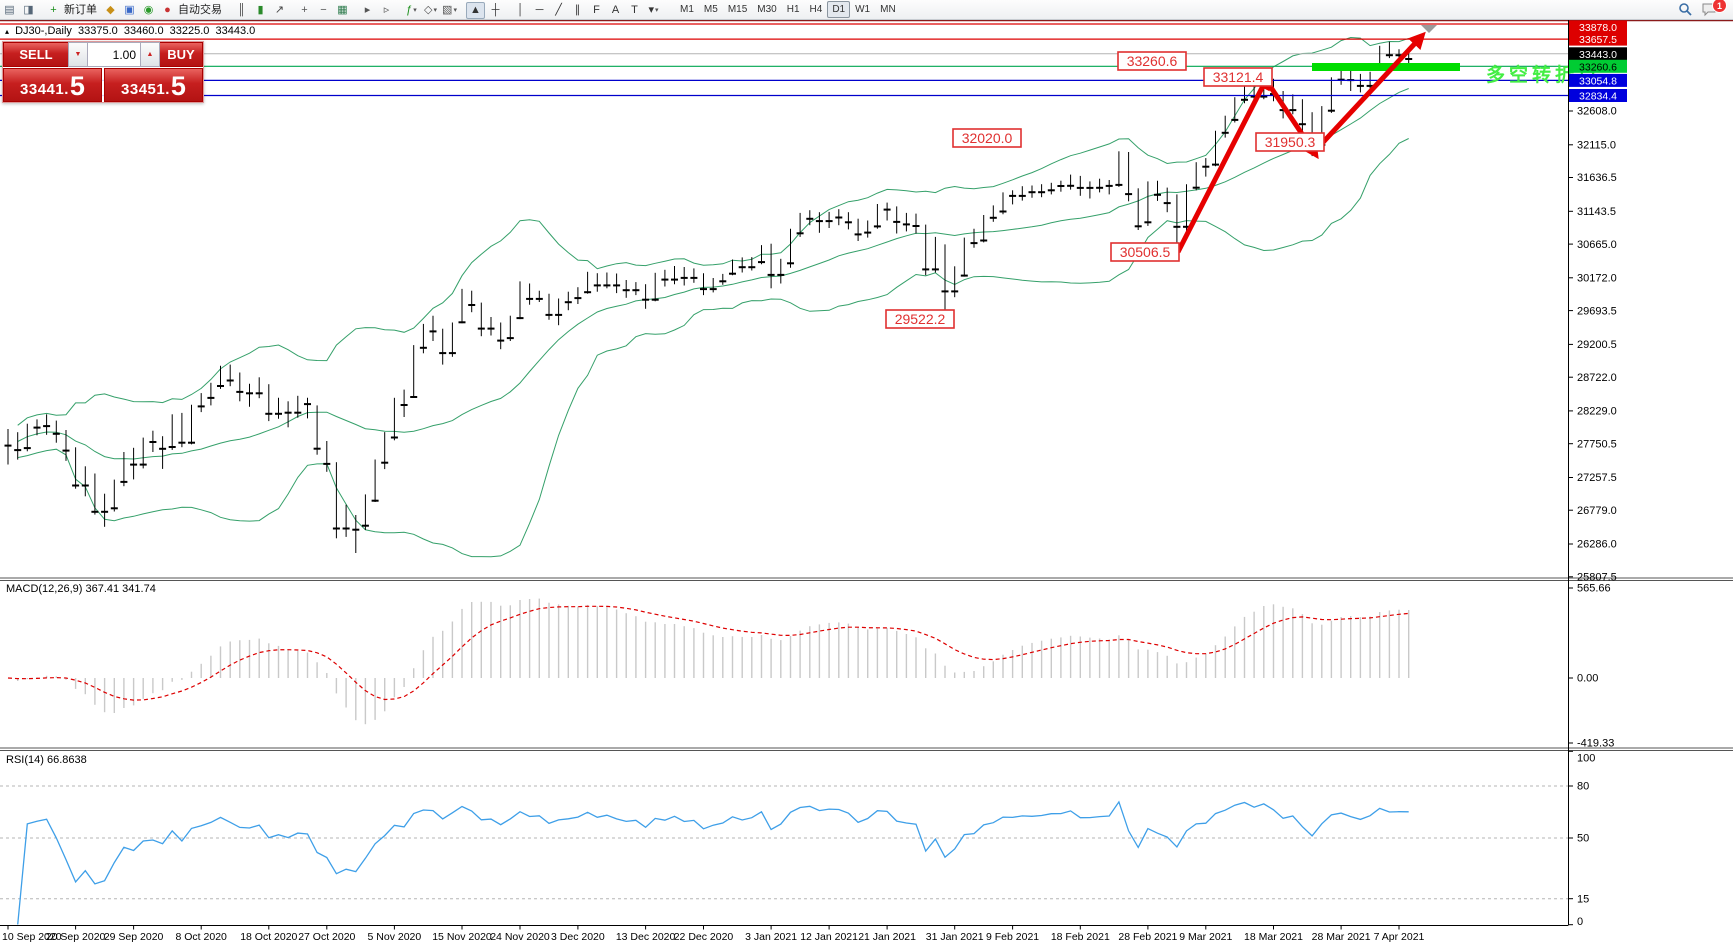 Image resolution: width=1733 pixels, height=944 pixels. I want to click on timeframe-MN-button: MN, so click(888, 9).